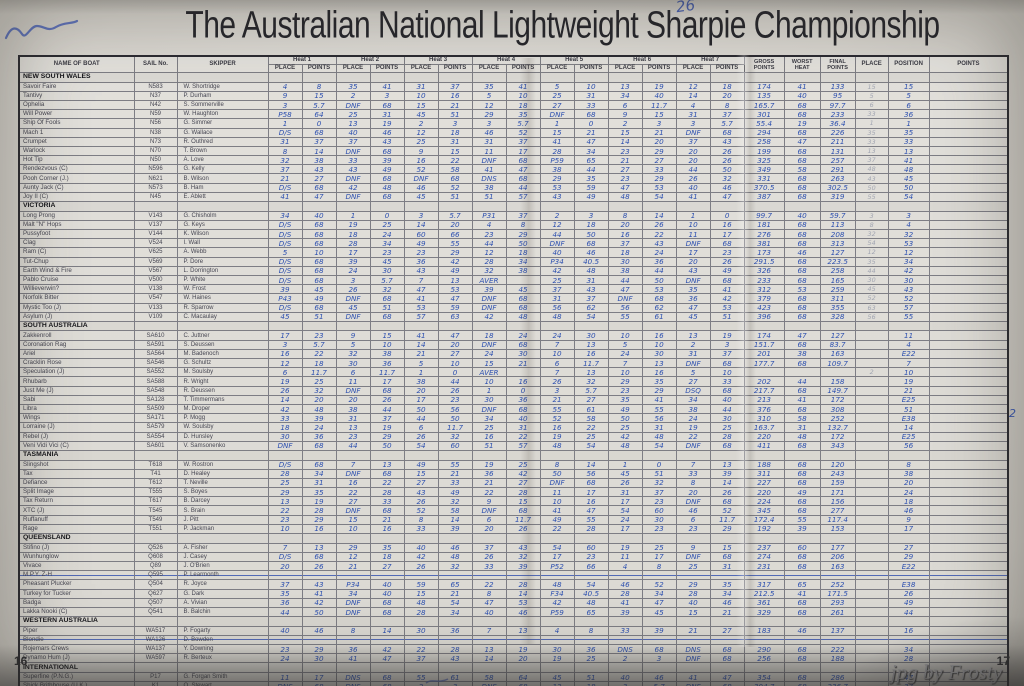  I want to click on heat-points-cell: 19, so click(387, 427).